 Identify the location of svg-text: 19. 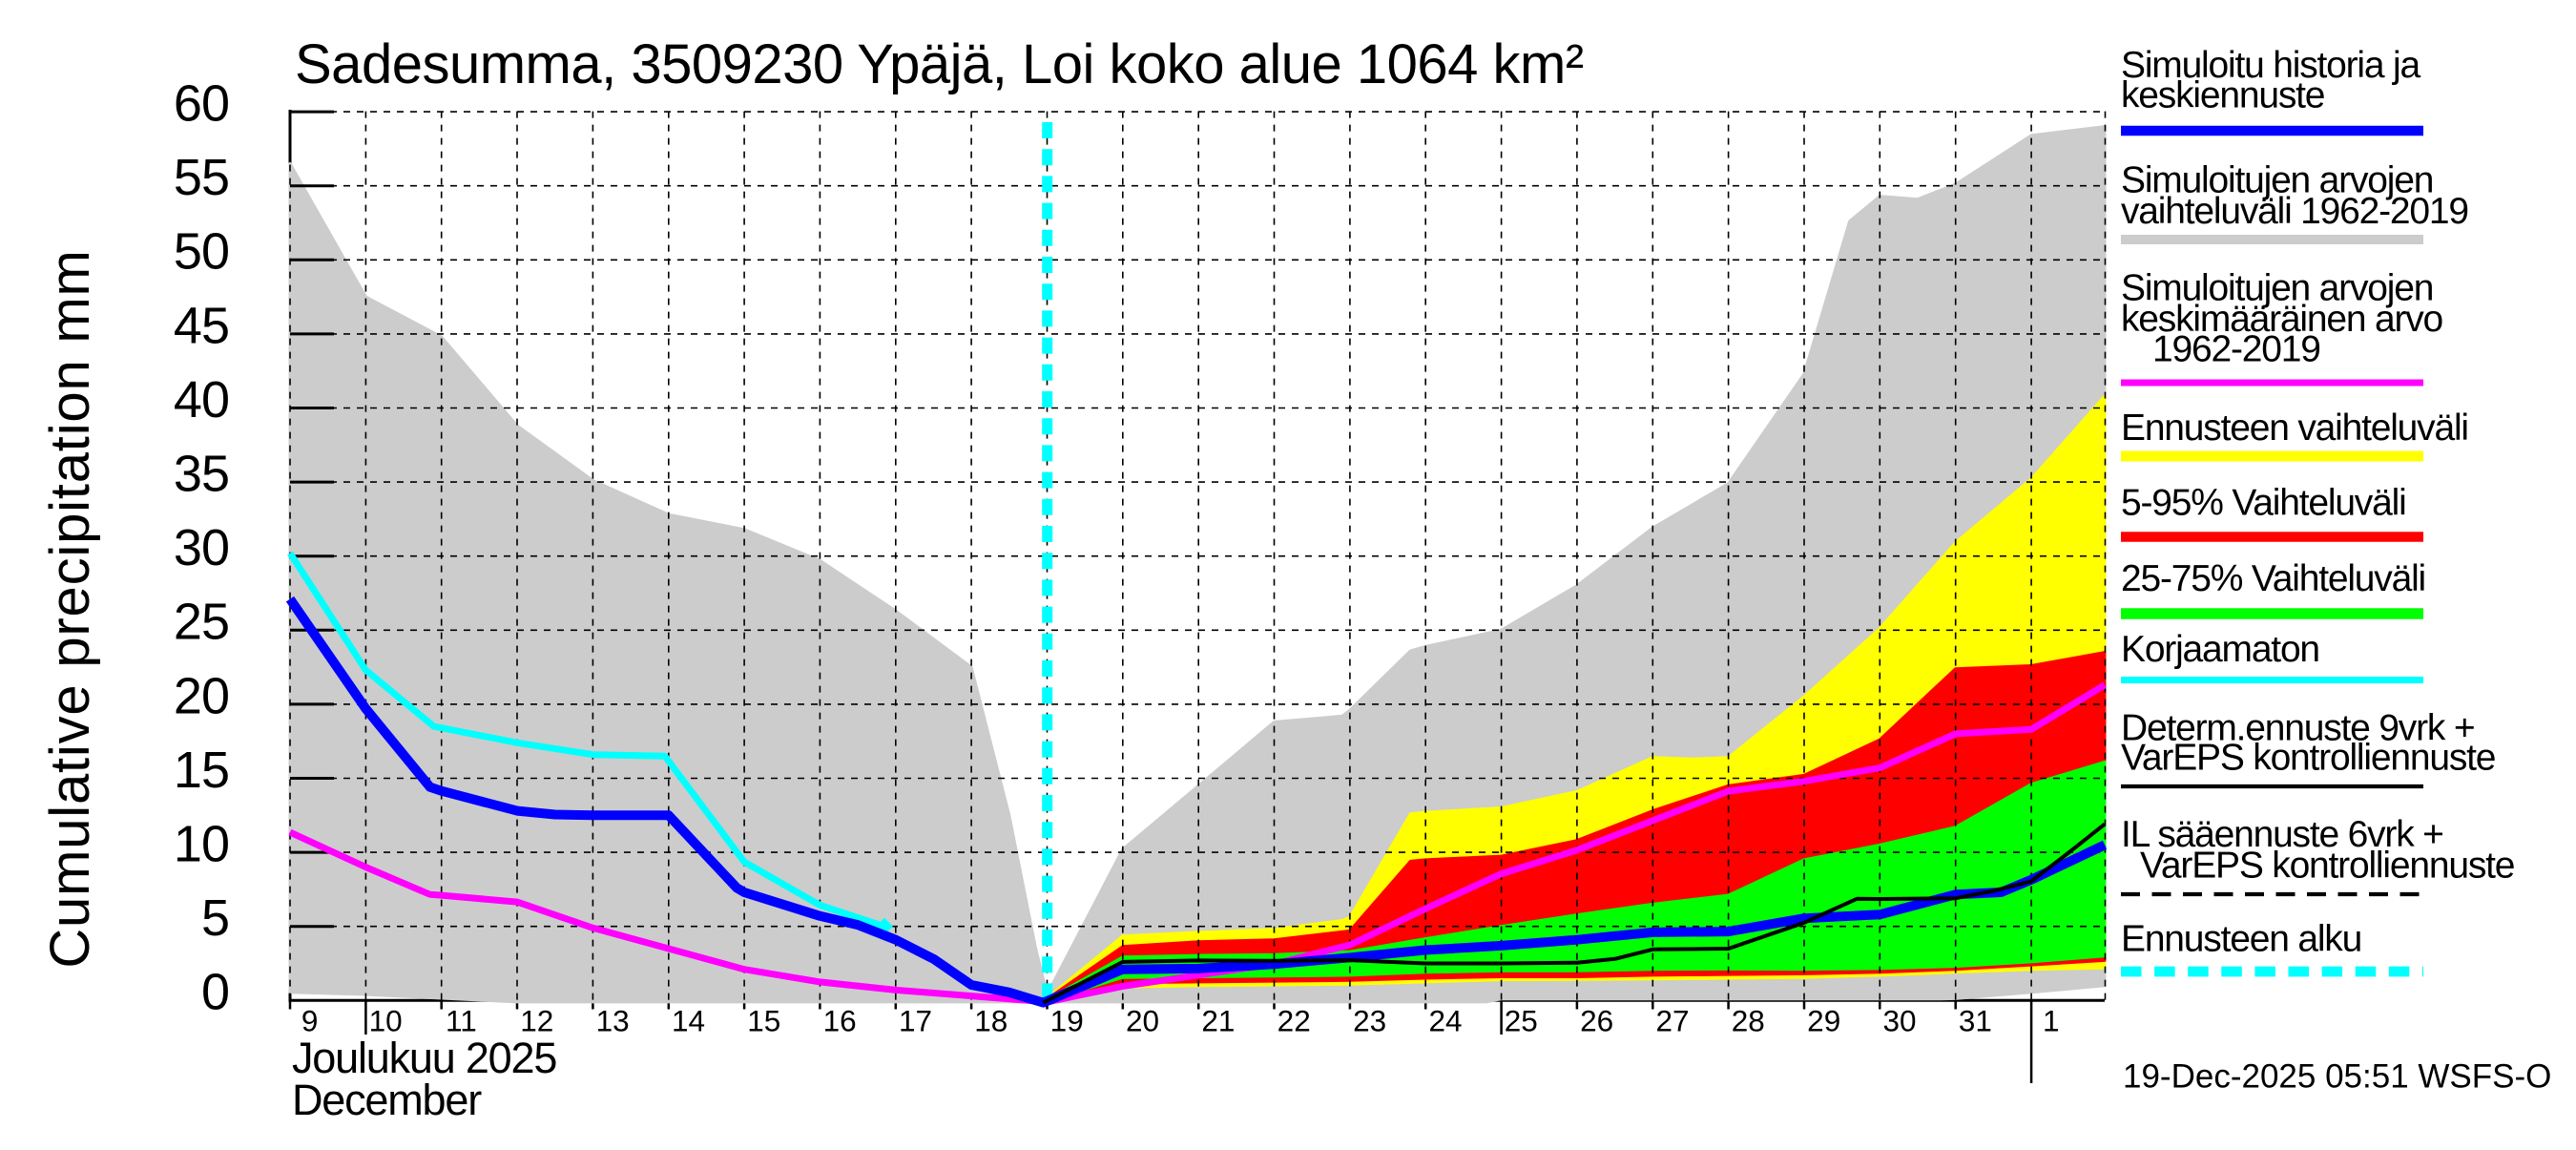
(1067, 1021).